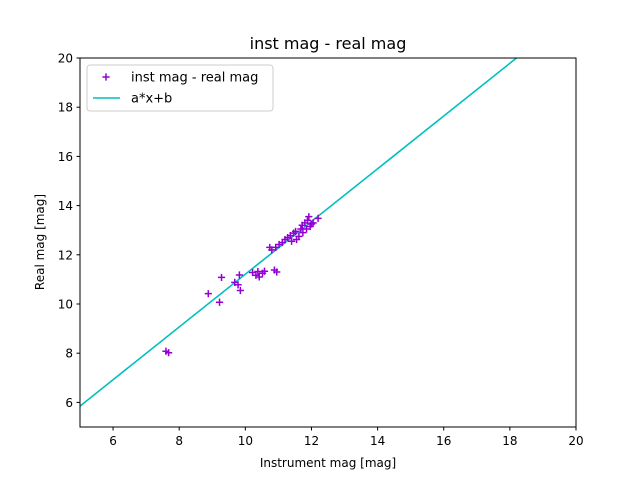 The height and width of the screenshot is (480, 640). I want to click on x-tick-label: 10, so click(245, 441).